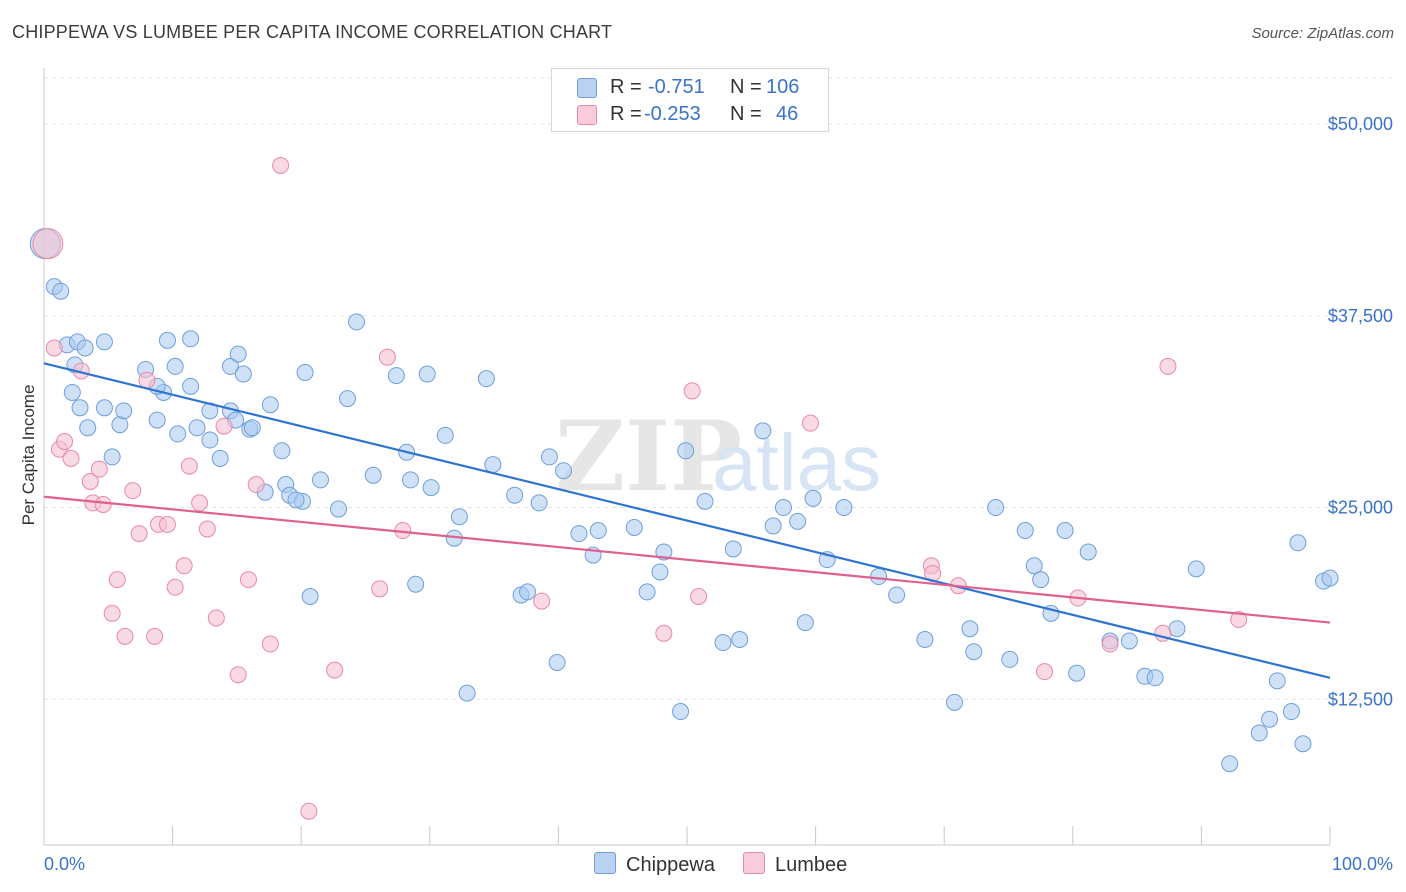  What do you see at coordinates (1360, 508) in the screenshot?
I see `y-tick-label: $25,000` at bounding box center [1360, 508].